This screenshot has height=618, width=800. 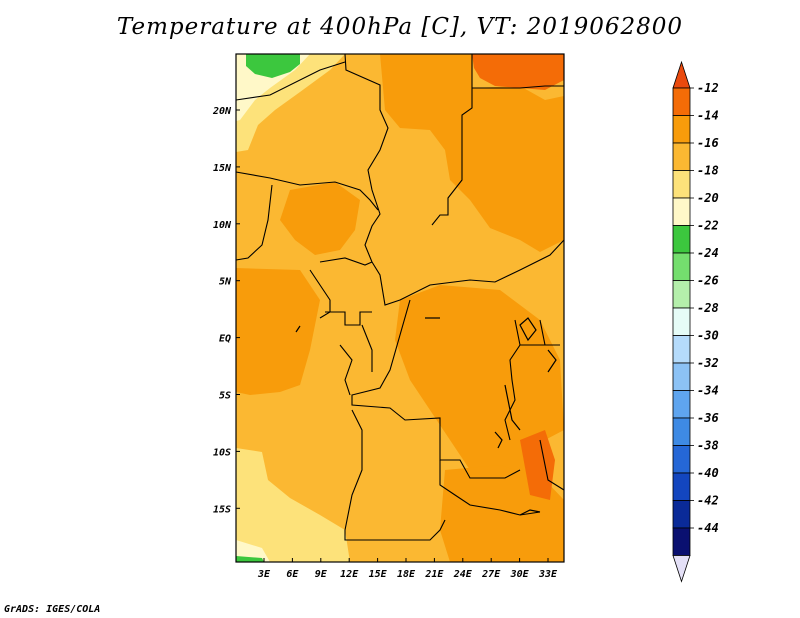 What do you see at coordinates (479, 387) in the screenshot?
I see `contour-warm-east` at bounding box center [479, 387].